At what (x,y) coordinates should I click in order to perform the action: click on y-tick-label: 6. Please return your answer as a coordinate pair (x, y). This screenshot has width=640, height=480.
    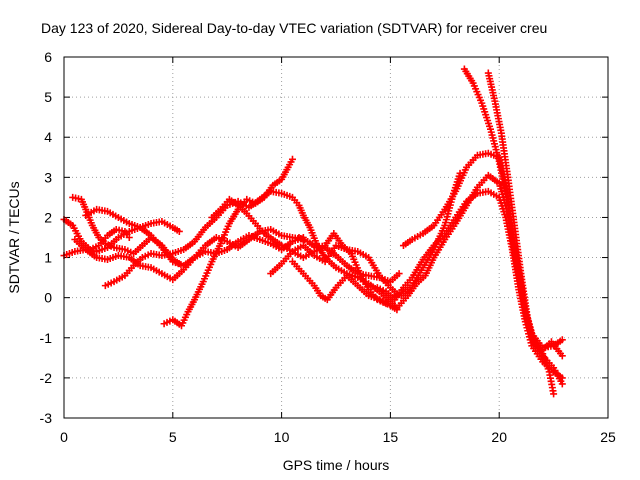
    Looking at the image, I should click on (48, 57).